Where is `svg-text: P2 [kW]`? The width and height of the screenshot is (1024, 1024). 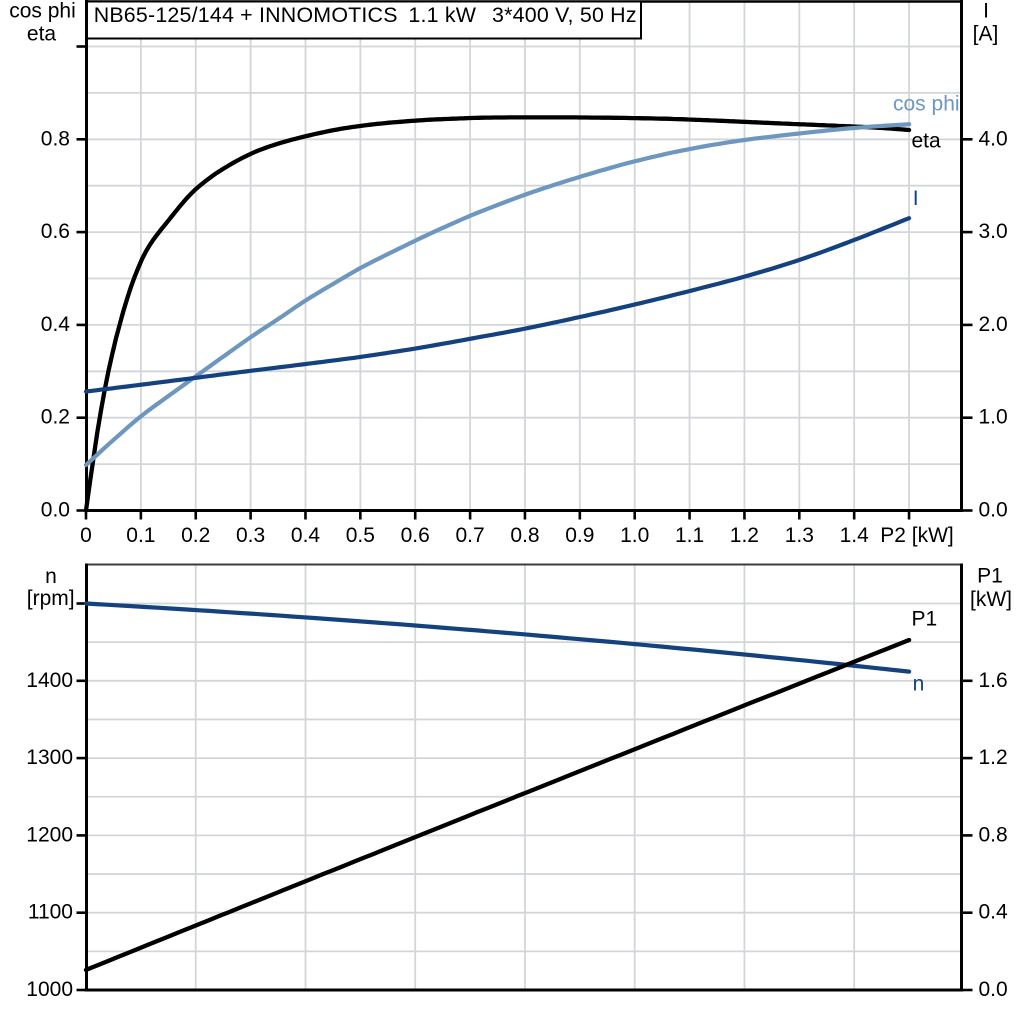
svg-text: P2 [kW] is located at coordinates (917, 535).